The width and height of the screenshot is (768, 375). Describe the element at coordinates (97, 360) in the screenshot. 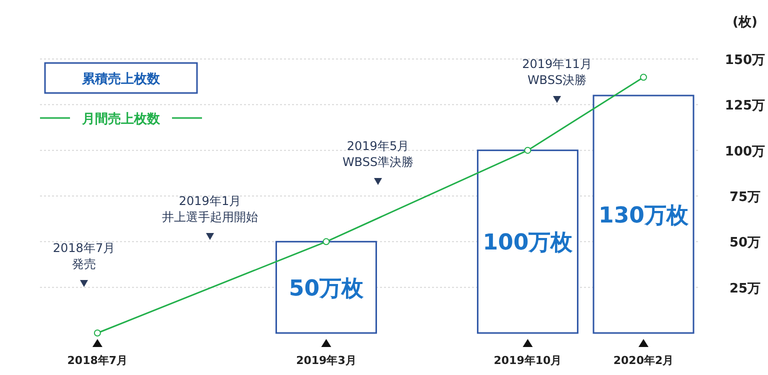

I see `x-tick-label: 2018年7月` at that location.